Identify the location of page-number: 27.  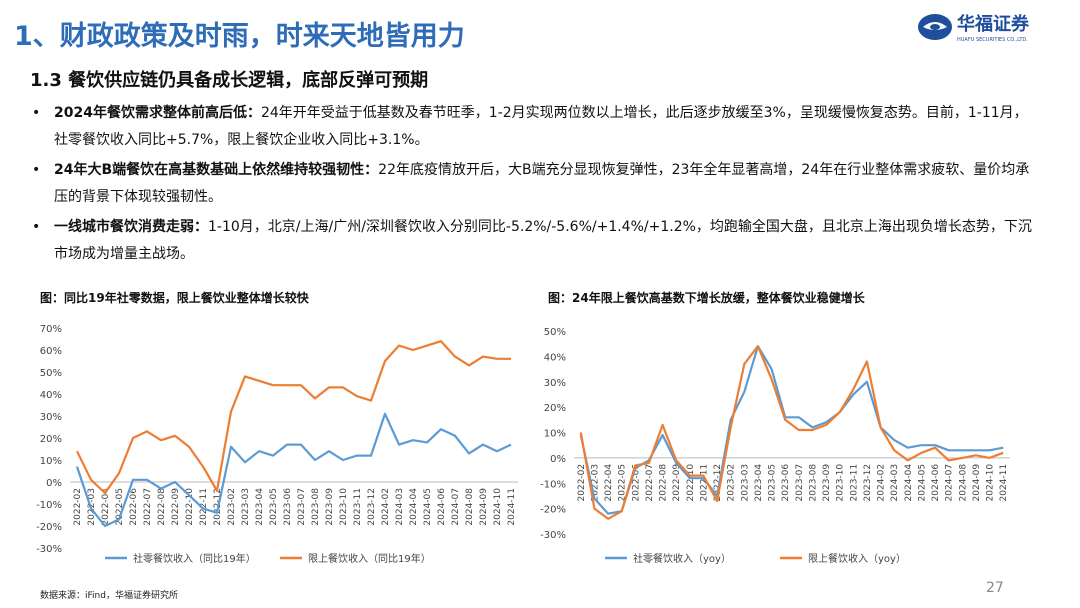
(995, 588).